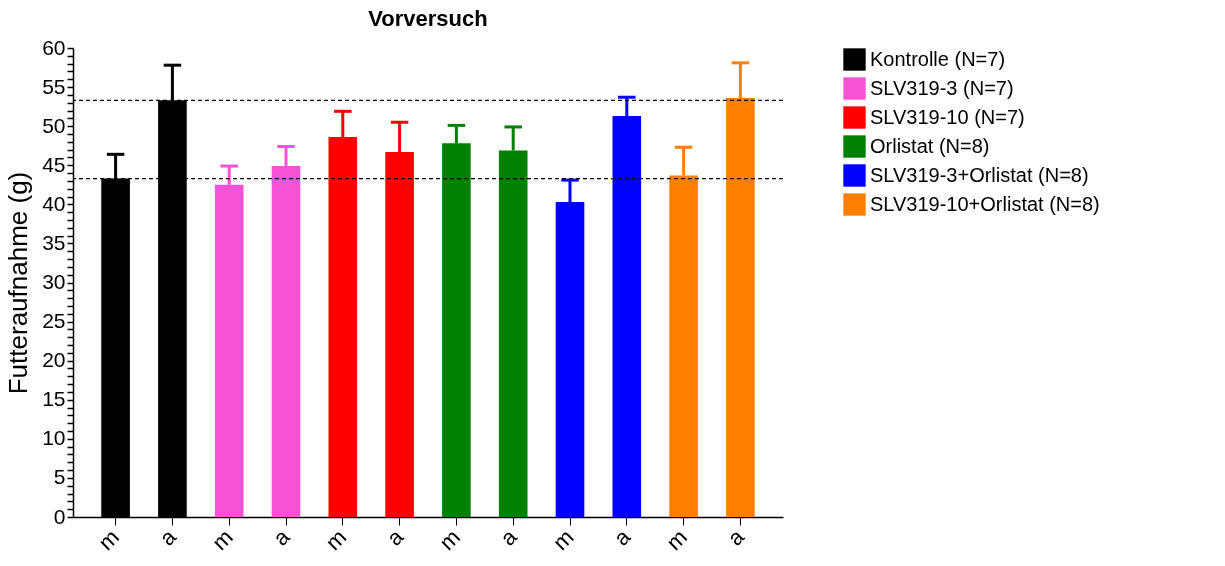 This screenshot has width=1225, height=566. I want to click on y-tick-label: 55, so click(54, 86).